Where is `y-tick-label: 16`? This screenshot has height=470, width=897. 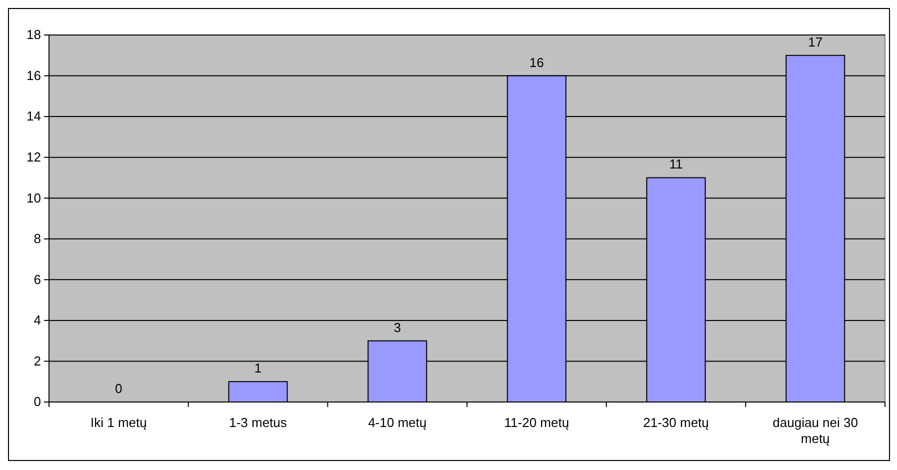
y-tick-label: 16 is located at coordinates (33, 75).